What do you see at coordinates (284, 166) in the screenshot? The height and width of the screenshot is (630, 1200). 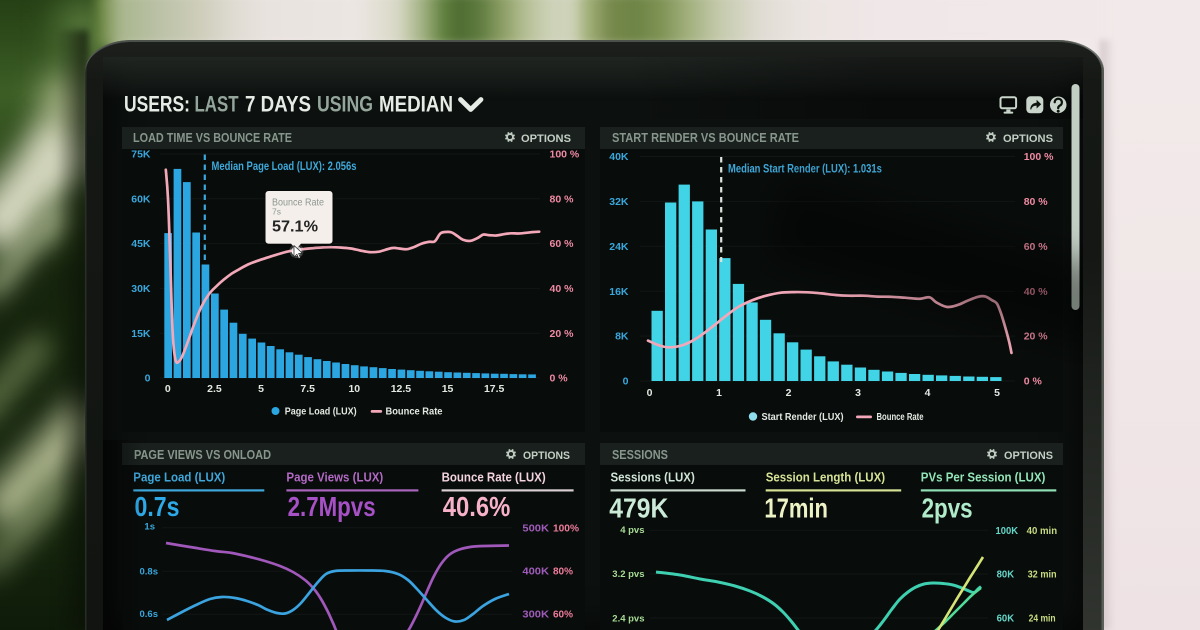 I see `svg-text: Median Page Load (LUX): 2.056s` at bounding box center [284, 166].